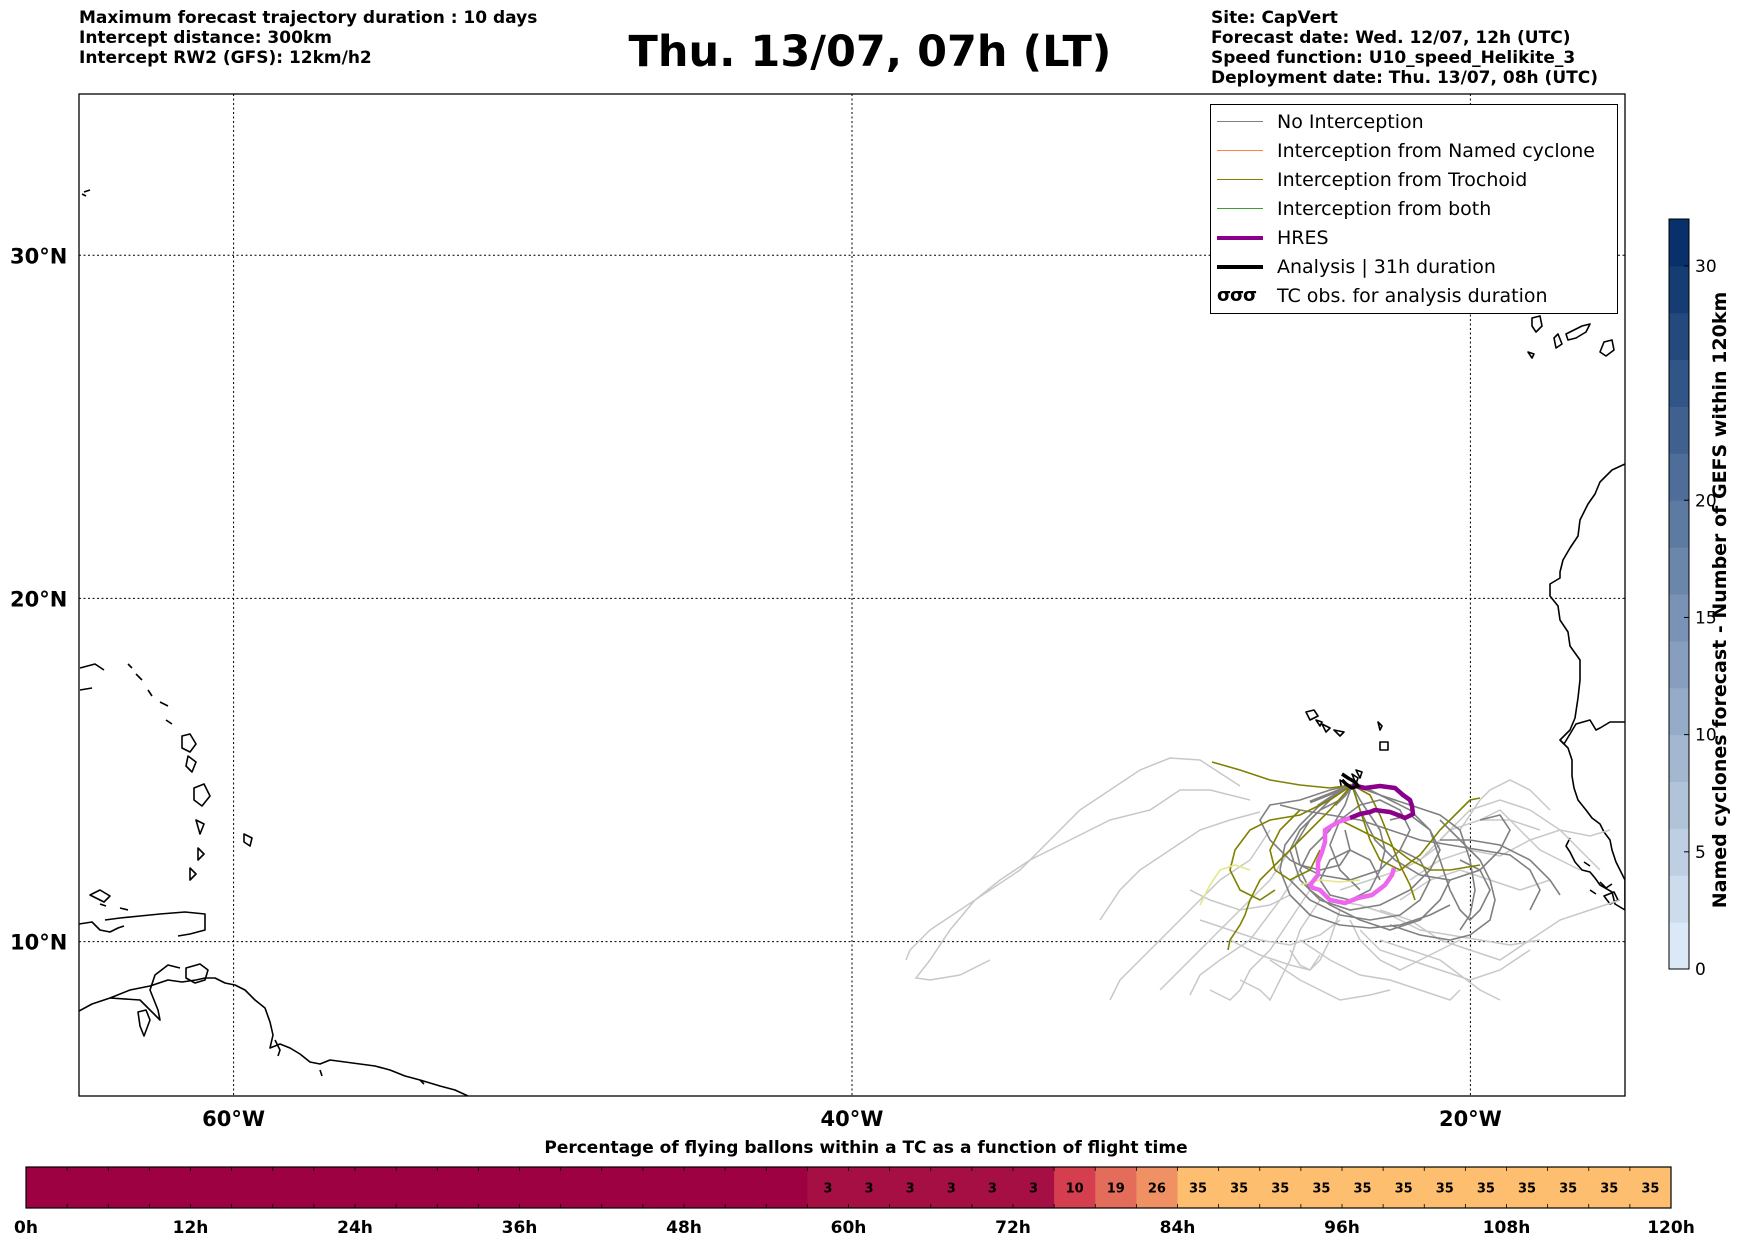 The image size is (1752, 1241). What do you see at coordinates (1350, 121) in the screenshot?
I see `legend-label: No Interception` at bounding box center [1350, 121].